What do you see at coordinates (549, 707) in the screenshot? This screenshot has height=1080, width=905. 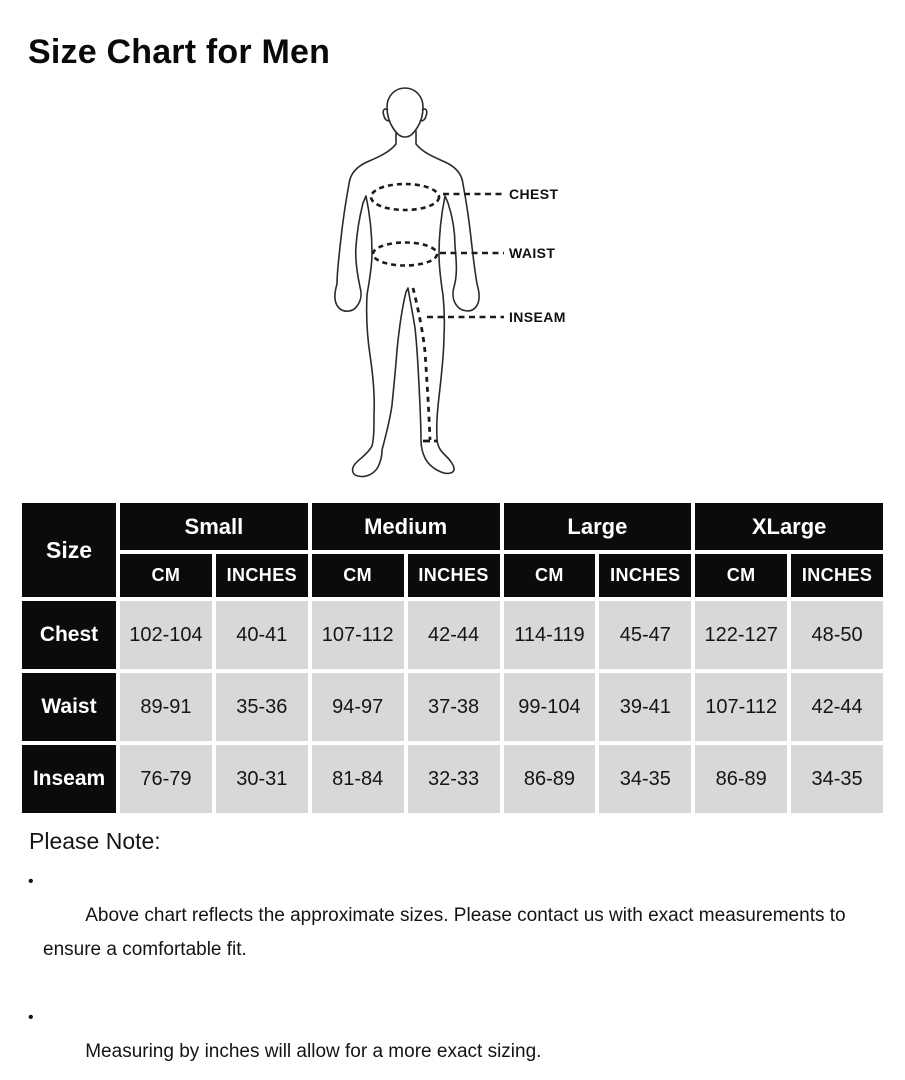 I see `waist-large-cm: 99-104` at bounding box center [549, 707].